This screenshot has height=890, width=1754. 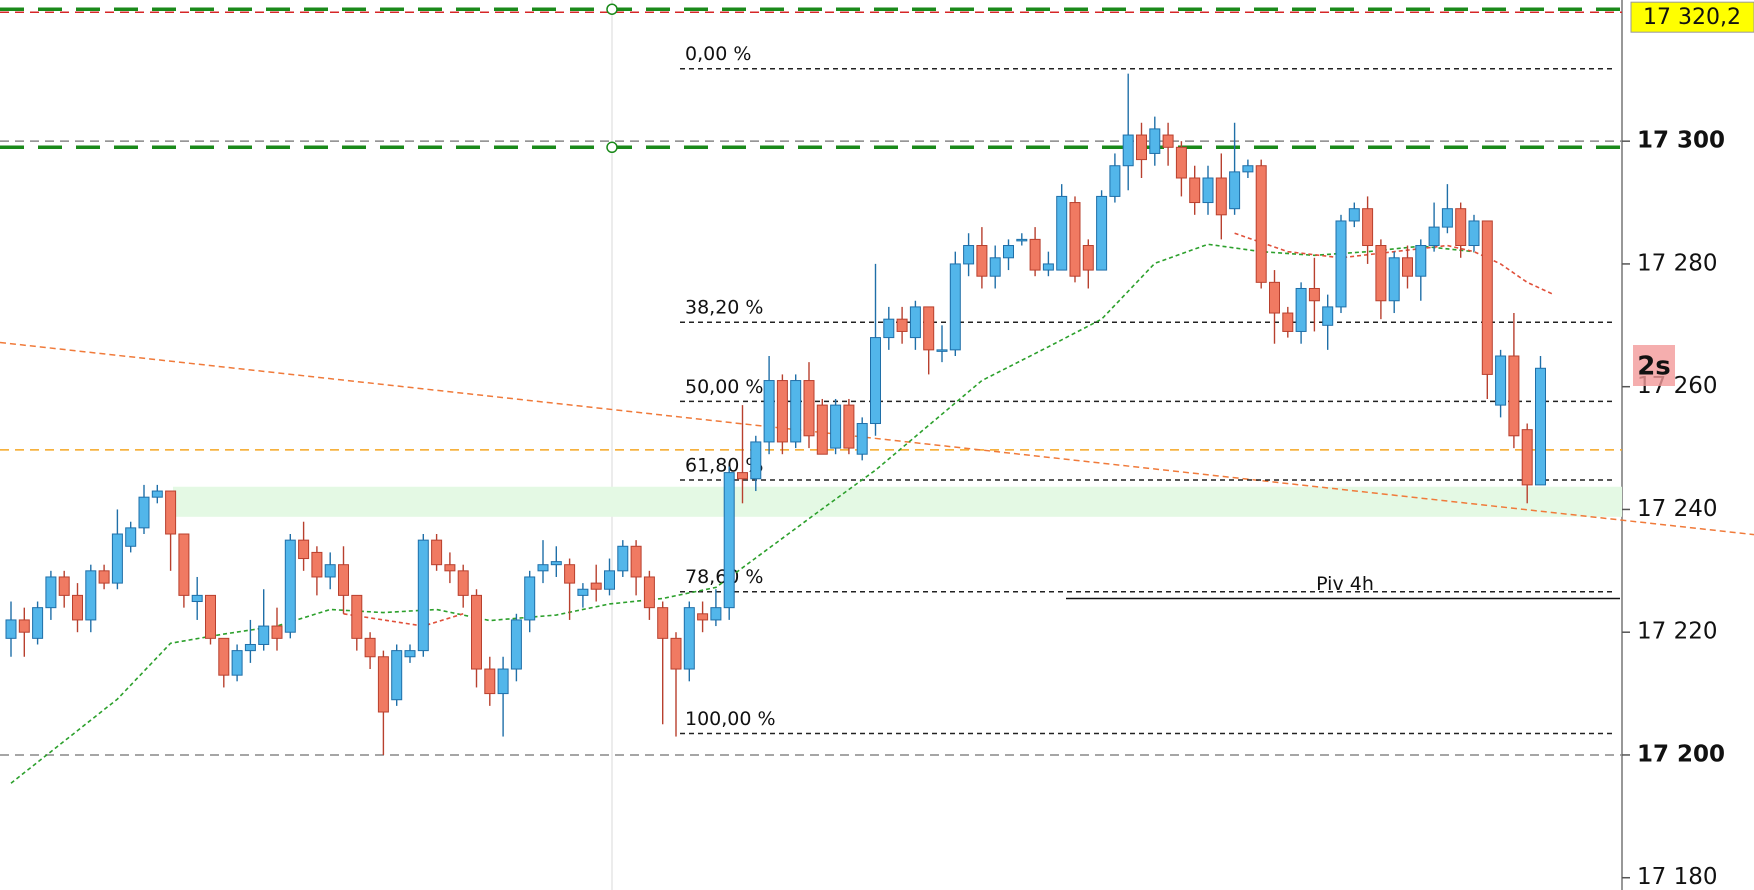 What do you see at coordinates (724, 387) in the screenshot?
I see `fib-label: 50,00 %` at bounding box center [724, 387].